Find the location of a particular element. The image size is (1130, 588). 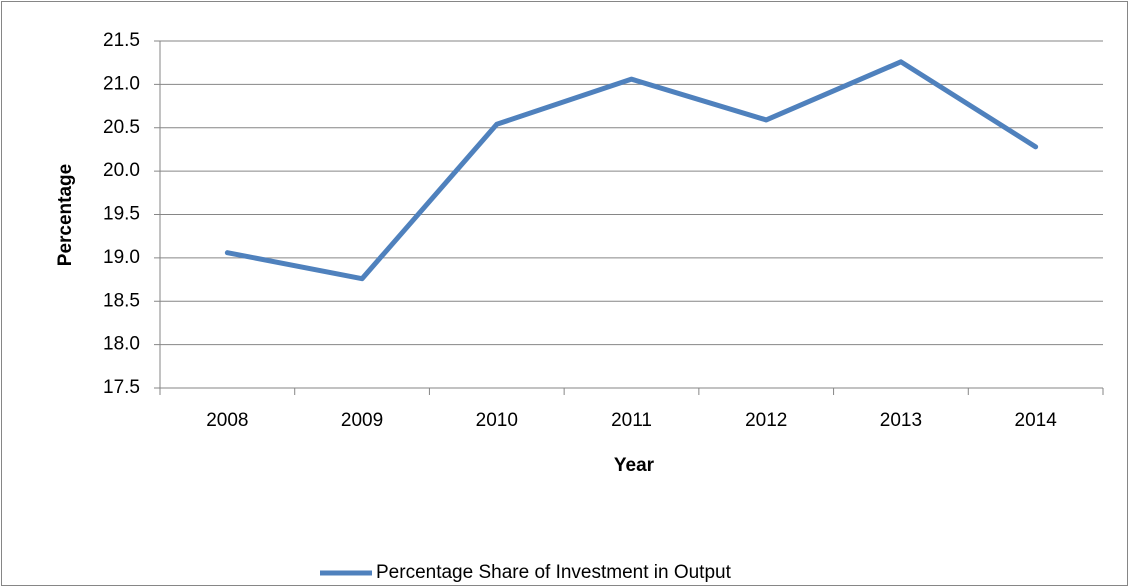

x-tick-label: 2011 is located at coordinates (631, 420).